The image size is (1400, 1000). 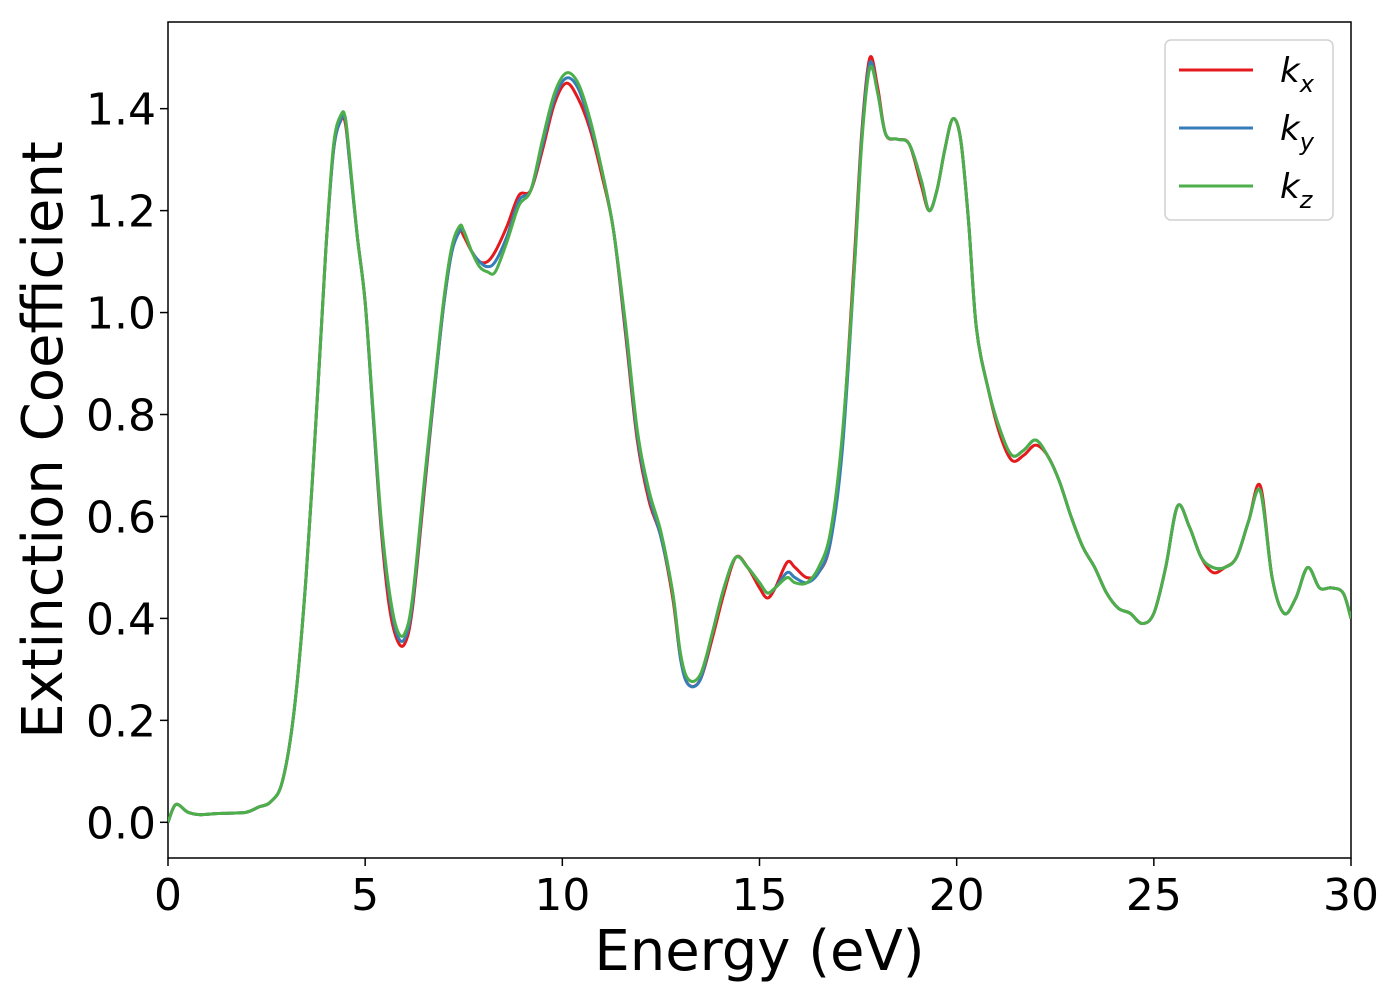 What do you see at coordinates (1306, 200) in the screenshot?
I see `legend-label-subscript: z` at bounding box center [1306, 200].